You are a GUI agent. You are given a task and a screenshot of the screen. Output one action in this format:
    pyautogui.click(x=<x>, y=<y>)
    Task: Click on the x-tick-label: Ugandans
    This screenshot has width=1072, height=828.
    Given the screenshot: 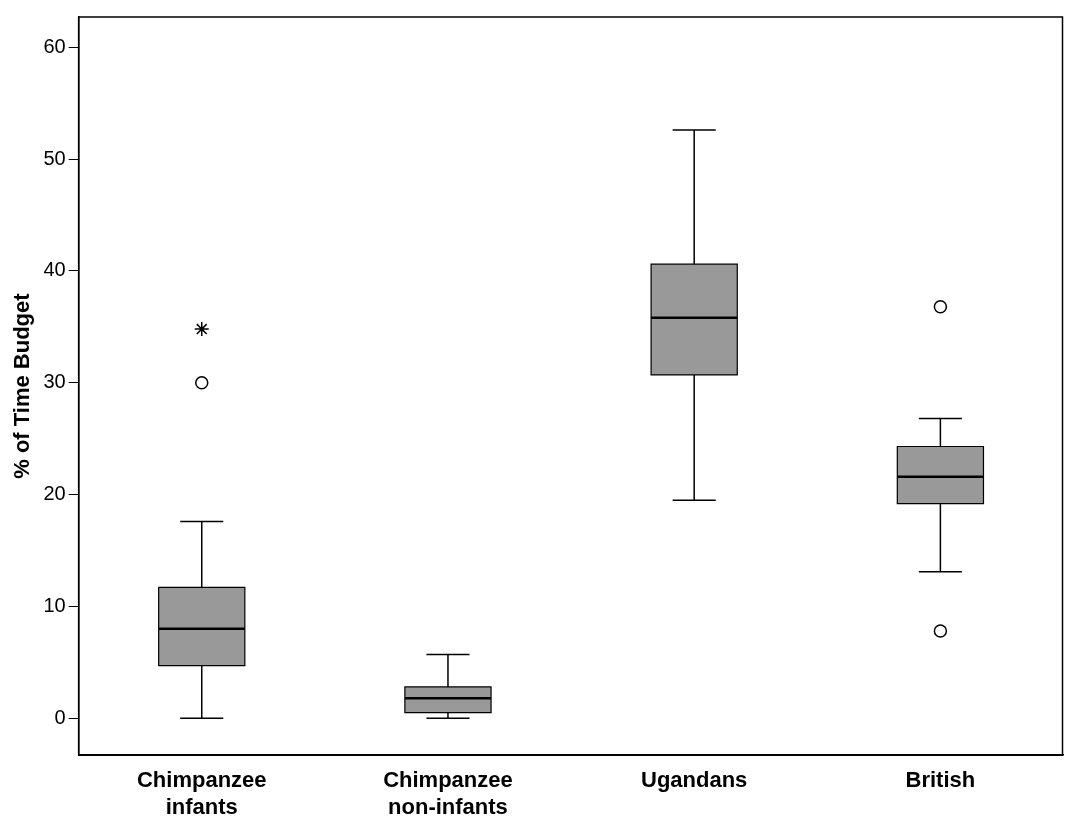 What is the action you would take?
    pyautogui.click(x=694, y=780)
    